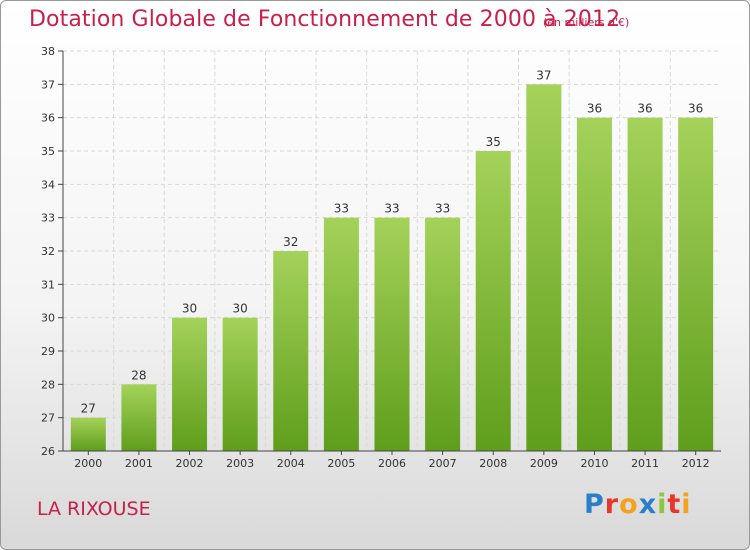 This screenshot has width=750, height=550. I want to click on y-tick-label: 38, so click(48, 51).